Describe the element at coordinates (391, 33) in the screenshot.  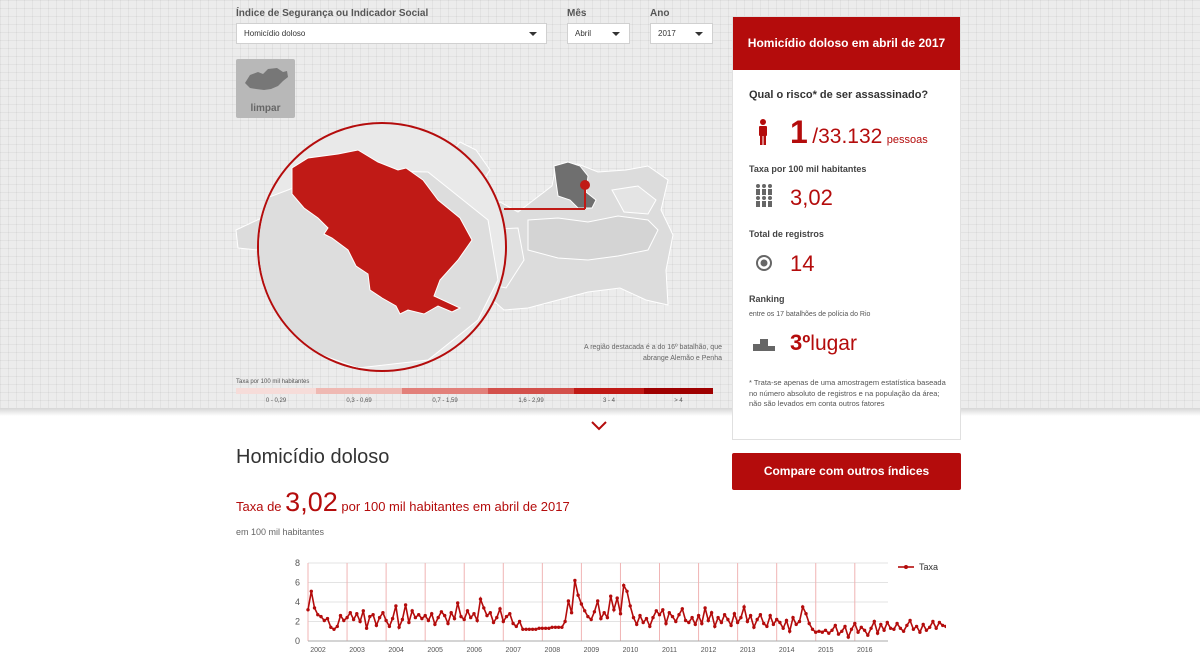
I see `indice-select: Homicídio doloso` at that location.